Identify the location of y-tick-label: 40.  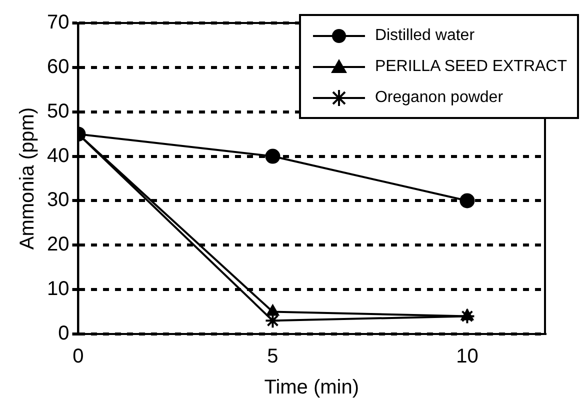
(58, 155).